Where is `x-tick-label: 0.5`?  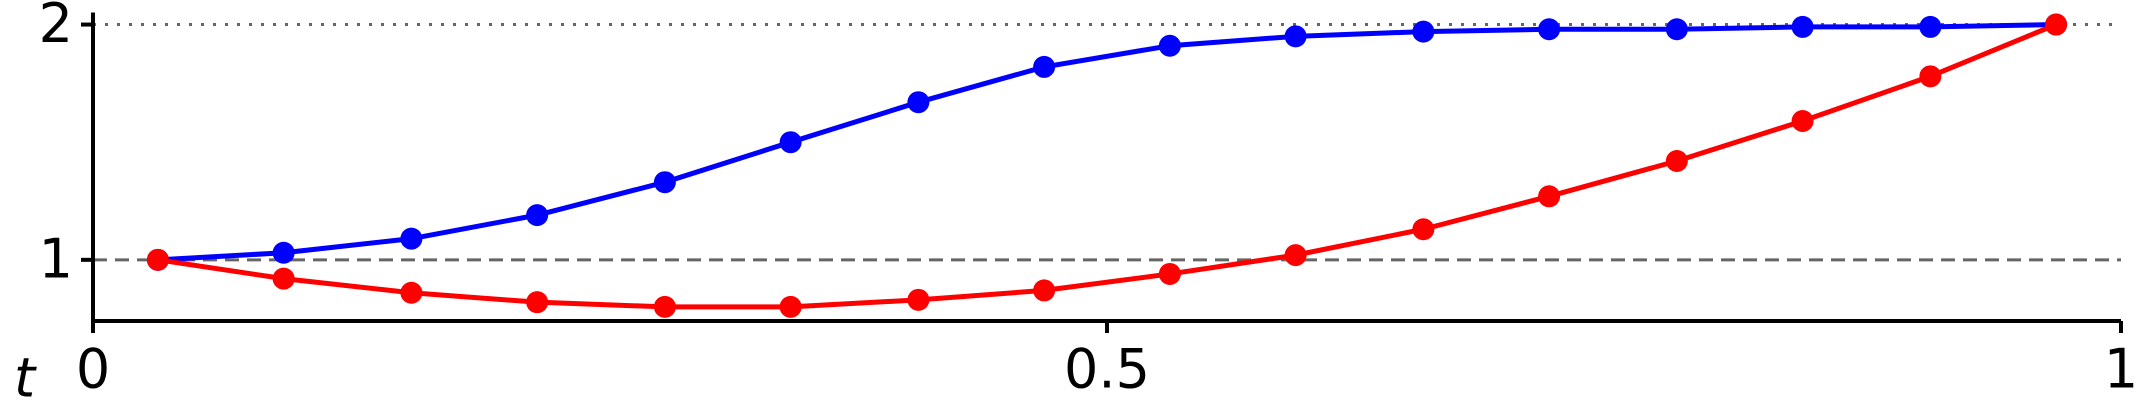
x-tick-label: 0.5 is located at coordinates (1107, 369).